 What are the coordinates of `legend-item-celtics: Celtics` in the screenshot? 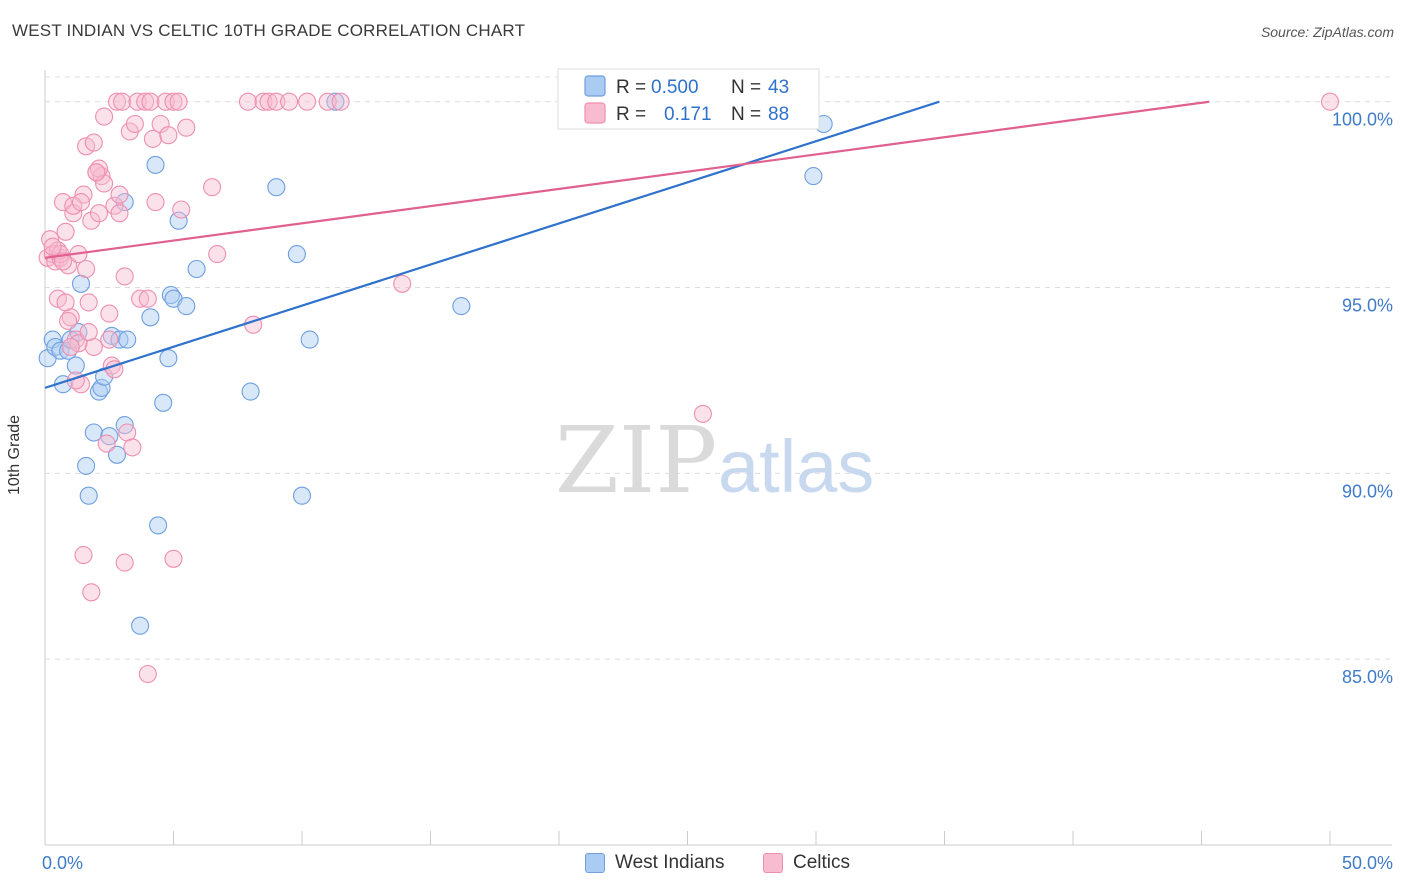 It's located at (806, 863).